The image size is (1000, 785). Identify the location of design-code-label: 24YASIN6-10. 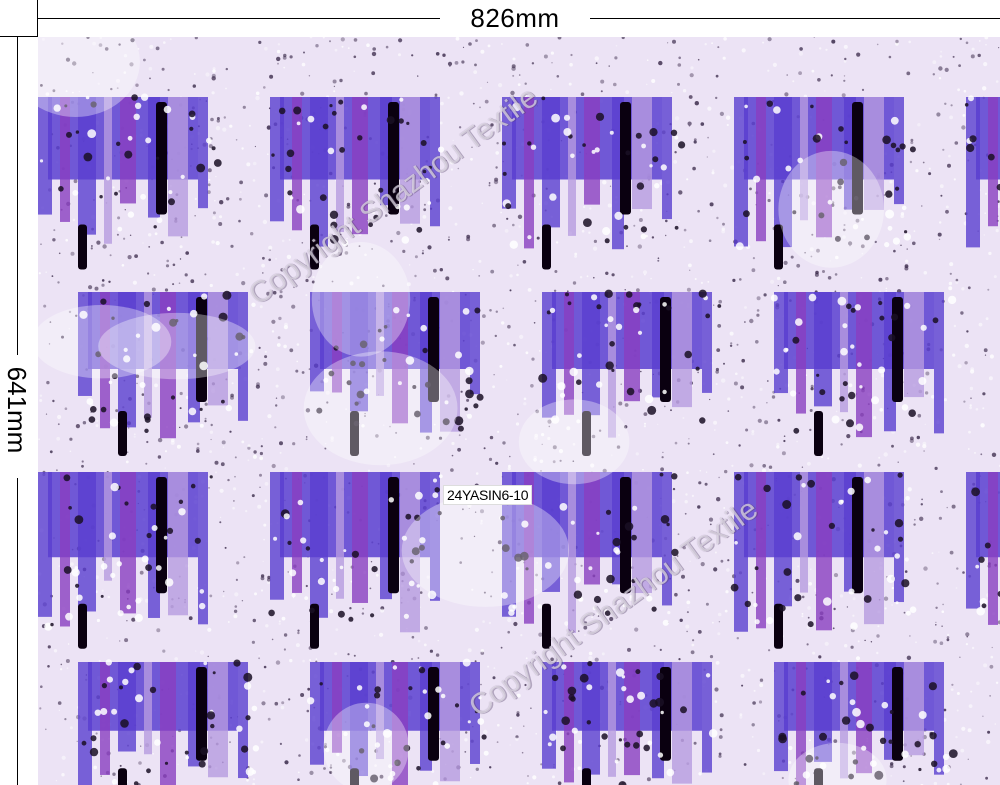
(488, 495).